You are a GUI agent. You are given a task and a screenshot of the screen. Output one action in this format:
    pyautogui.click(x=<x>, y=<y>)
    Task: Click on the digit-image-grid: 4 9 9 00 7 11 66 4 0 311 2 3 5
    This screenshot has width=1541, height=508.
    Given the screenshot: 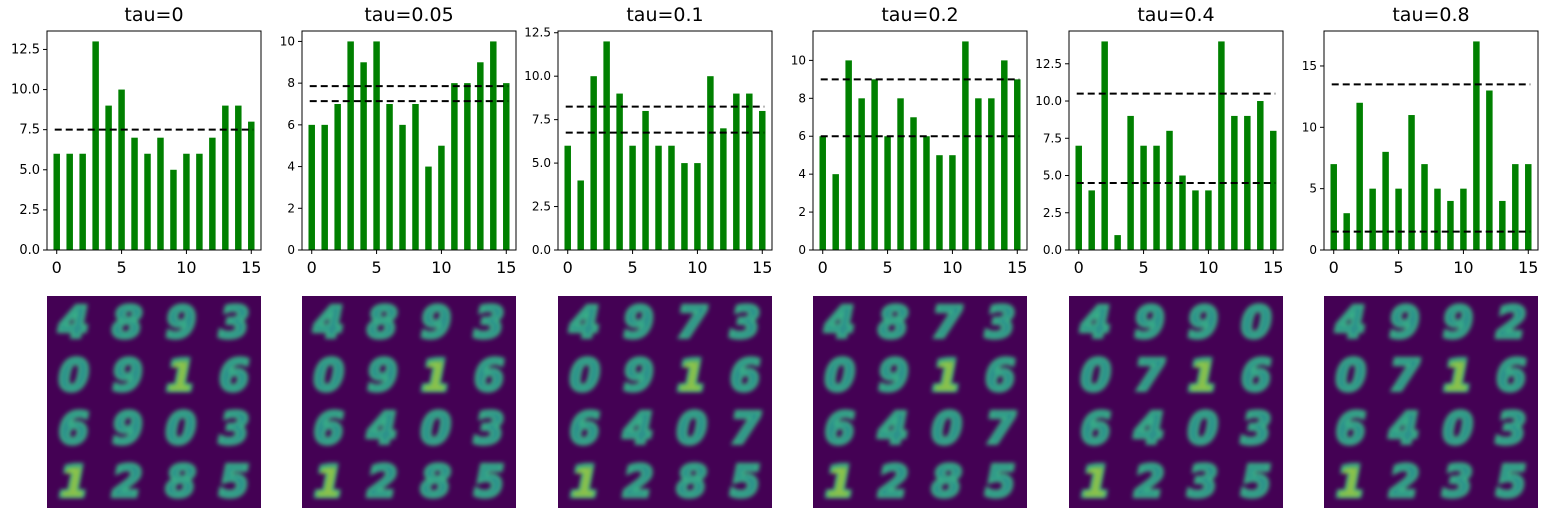 What is the action you would take?
    pyautogui.click(x=1176, y=402)
    